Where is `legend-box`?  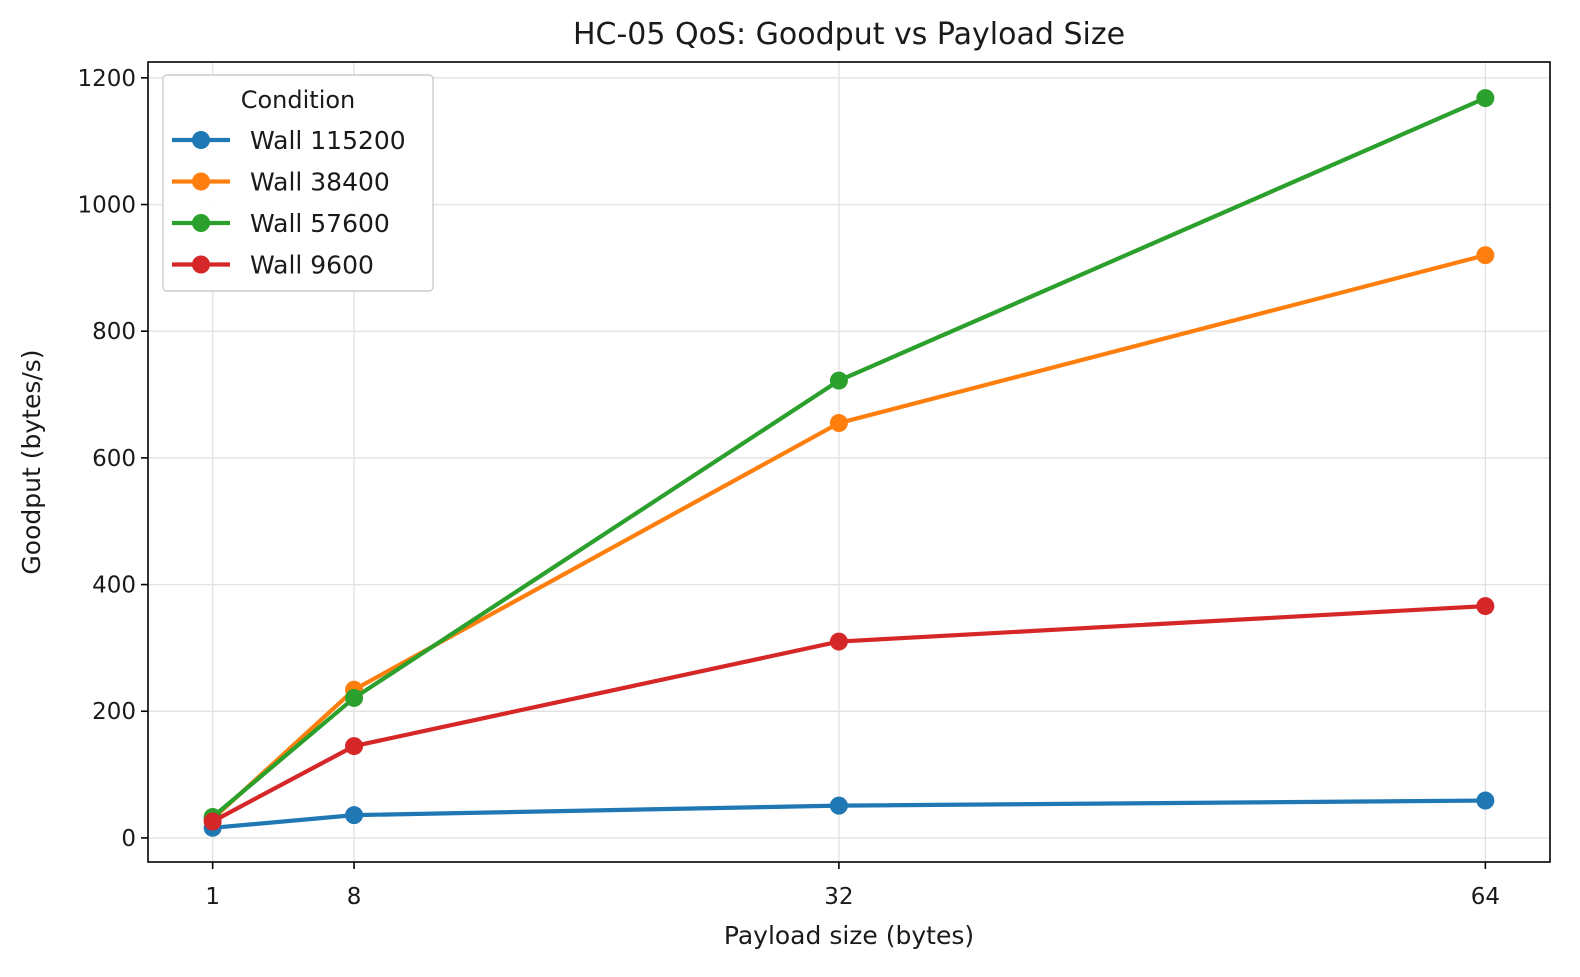 legend-box is located at coordinates (298, 183).